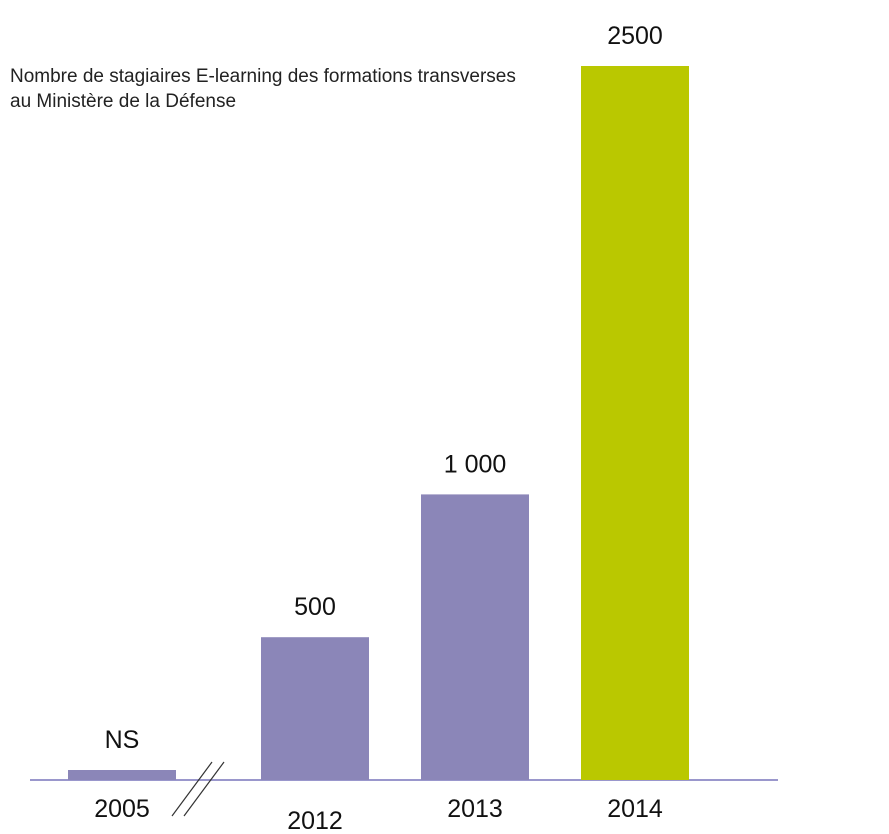  What do you see at coordinates (635, 36) in the screenshot?
I see `value-label: 2500` at bounding box center [635, 36].